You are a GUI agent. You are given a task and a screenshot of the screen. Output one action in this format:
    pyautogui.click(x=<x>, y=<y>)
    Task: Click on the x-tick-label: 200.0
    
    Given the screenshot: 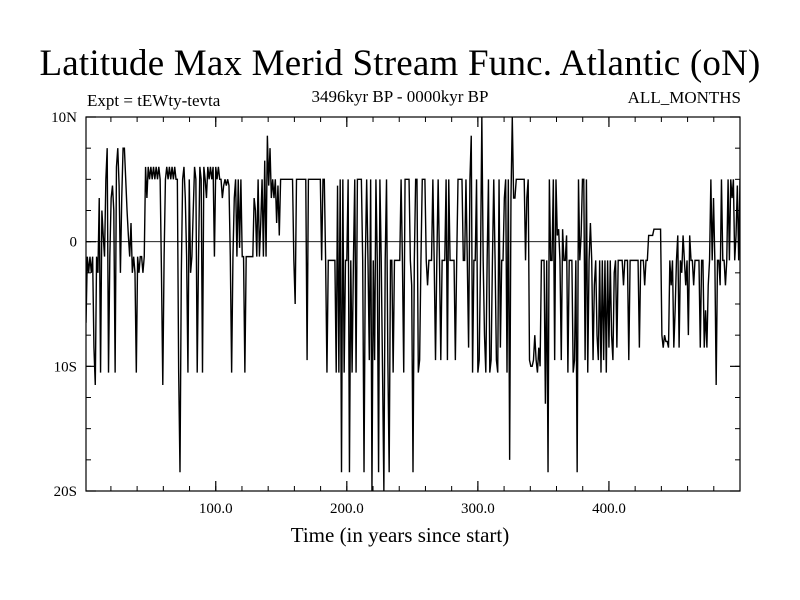 What is the action you would take?
    pyautogui.click(x=347, y=509)
    